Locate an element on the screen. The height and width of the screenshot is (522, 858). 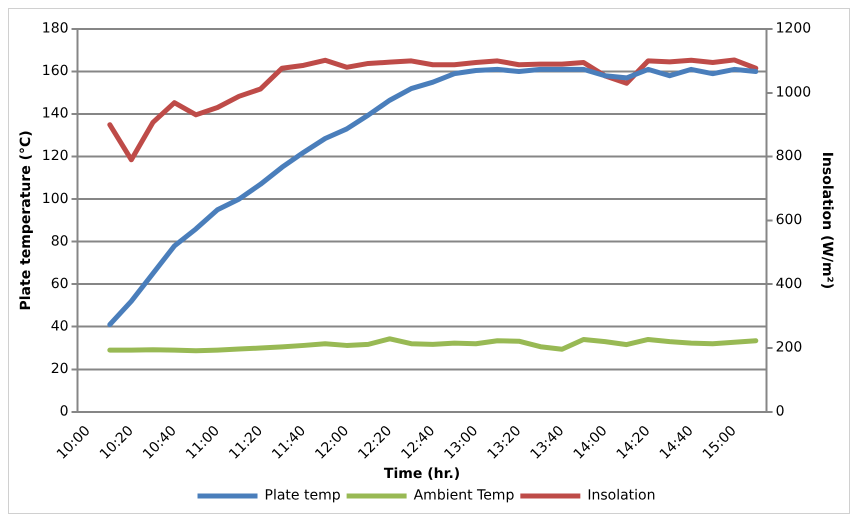
y-tick-label: 140 is located at coordinates (55, 114).